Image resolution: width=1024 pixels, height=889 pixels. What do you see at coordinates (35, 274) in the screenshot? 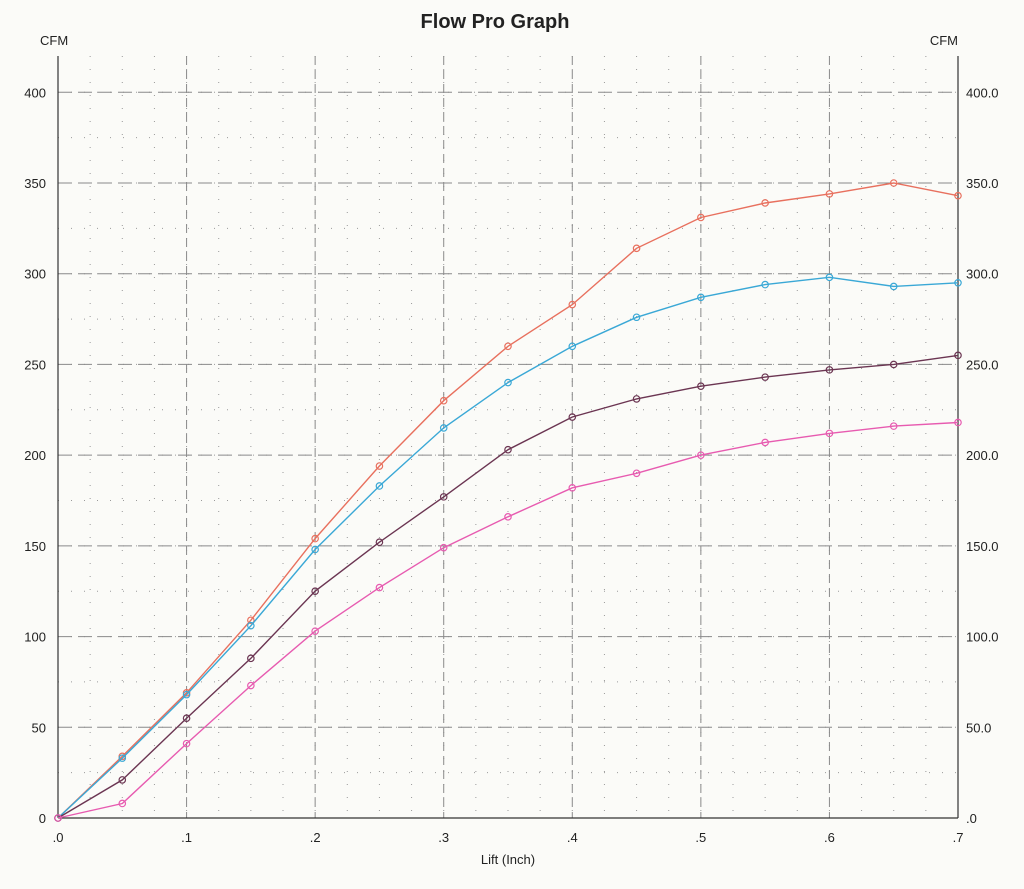
I see `y-tick-label-left: 300` at bounding box center [35, 274].